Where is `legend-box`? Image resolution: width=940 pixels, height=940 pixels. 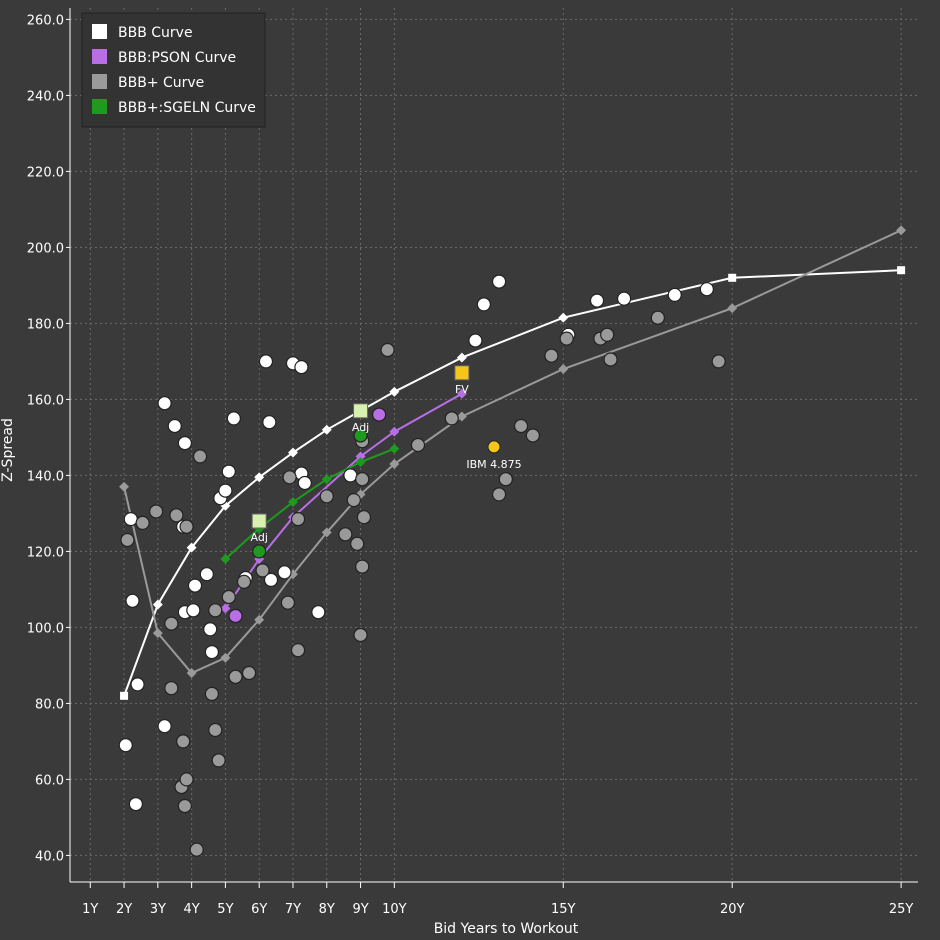
legend-box is located at coordinates (173, 70).